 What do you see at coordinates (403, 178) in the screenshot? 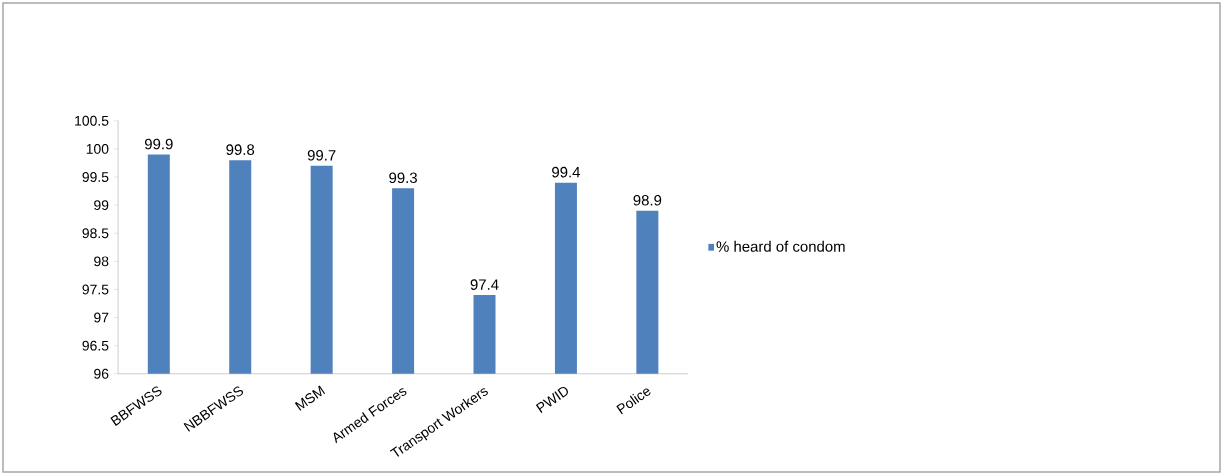
I see `data-label: 99.3` at bounding box center [403, 178].